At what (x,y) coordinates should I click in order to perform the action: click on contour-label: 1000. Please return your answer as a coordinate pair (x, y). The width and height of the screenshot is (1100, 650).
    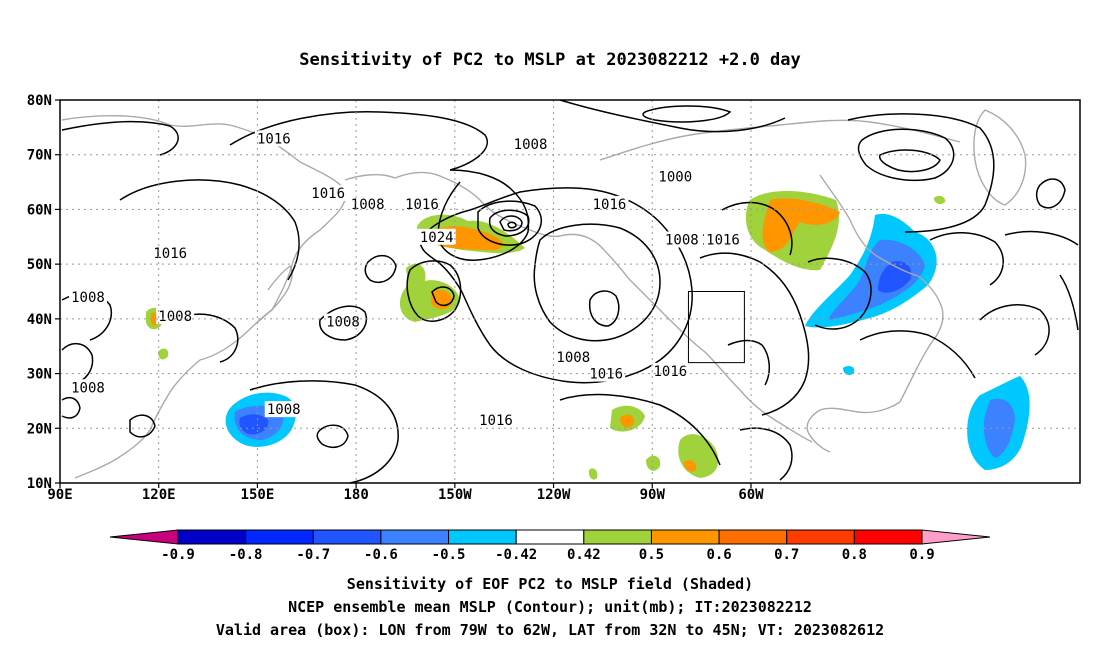
    Looking at the image, I should click on (675, 178).